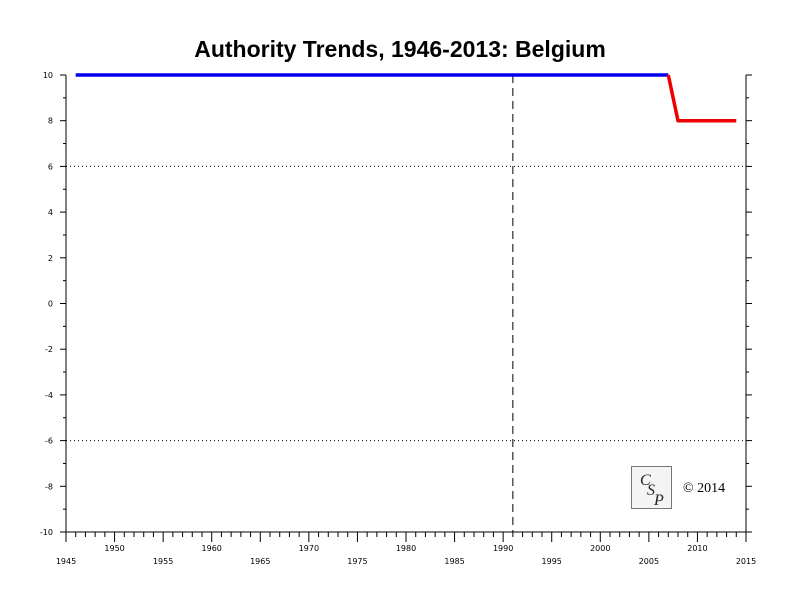  Describe the element at coordinates (406, 548) in the screenshot. I see `x-tick-label: 1980` at that location.